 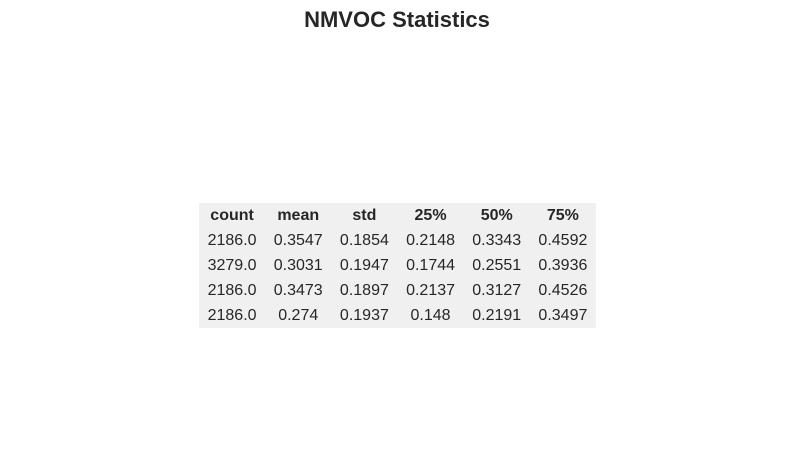 I want to click on table-cell: 0.3547, so click(x=298, y=240).